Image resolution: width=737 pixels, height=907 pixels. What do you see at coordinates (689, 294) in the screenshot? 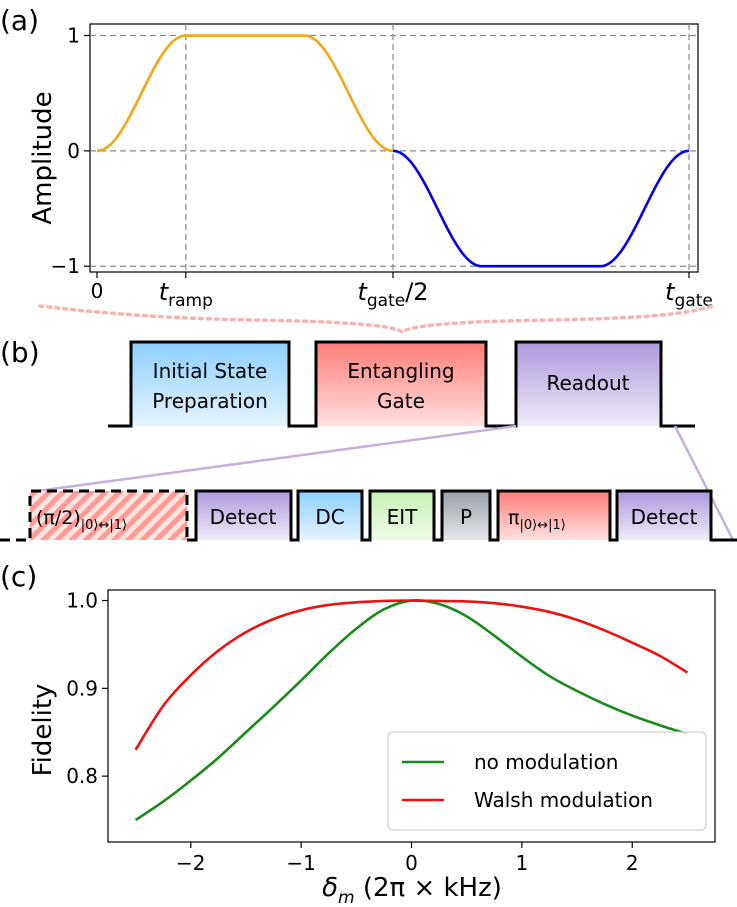
I see `amplitude-x-tick-label: tgate` at bounding box center [689, 294].